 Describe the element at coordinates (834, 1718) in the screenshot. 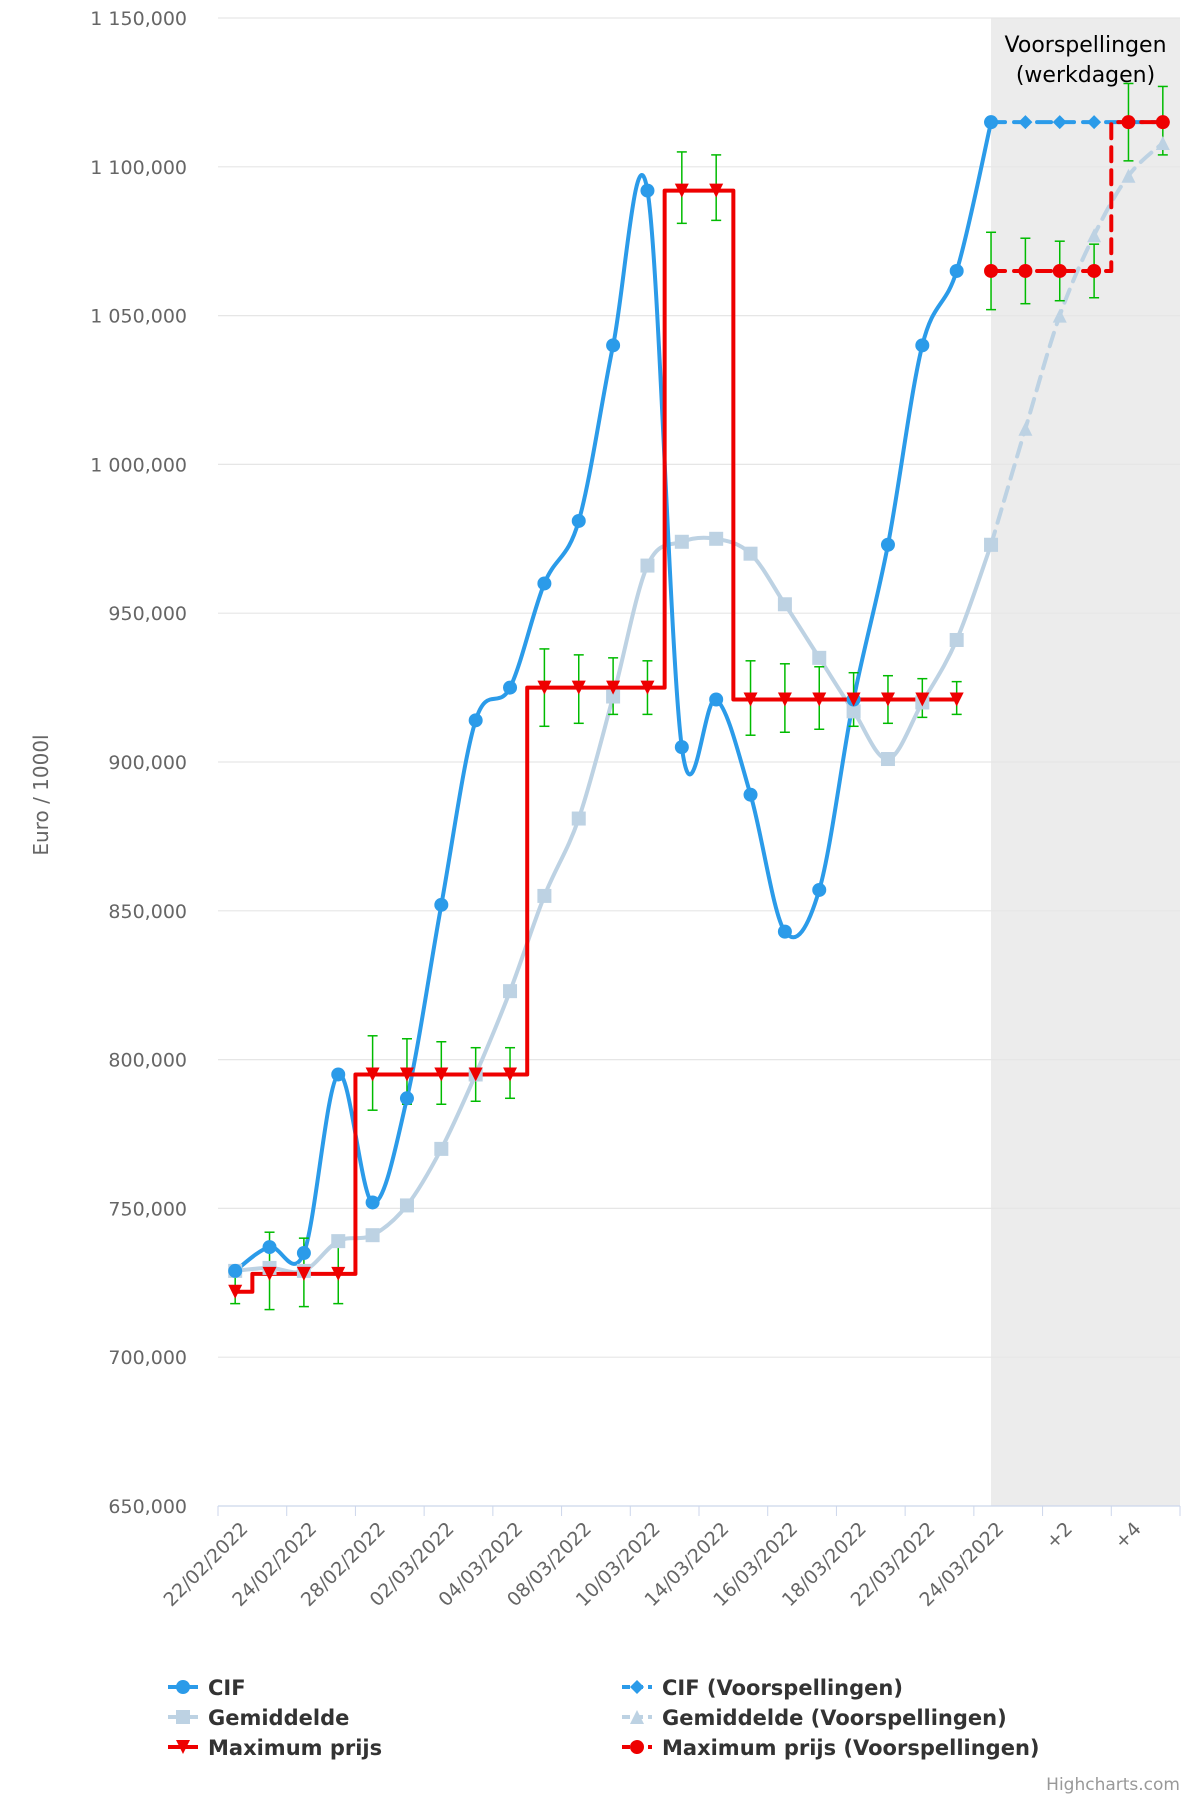

I see `legend-label: Gemiddelde (Voorspellingen)` at that location.